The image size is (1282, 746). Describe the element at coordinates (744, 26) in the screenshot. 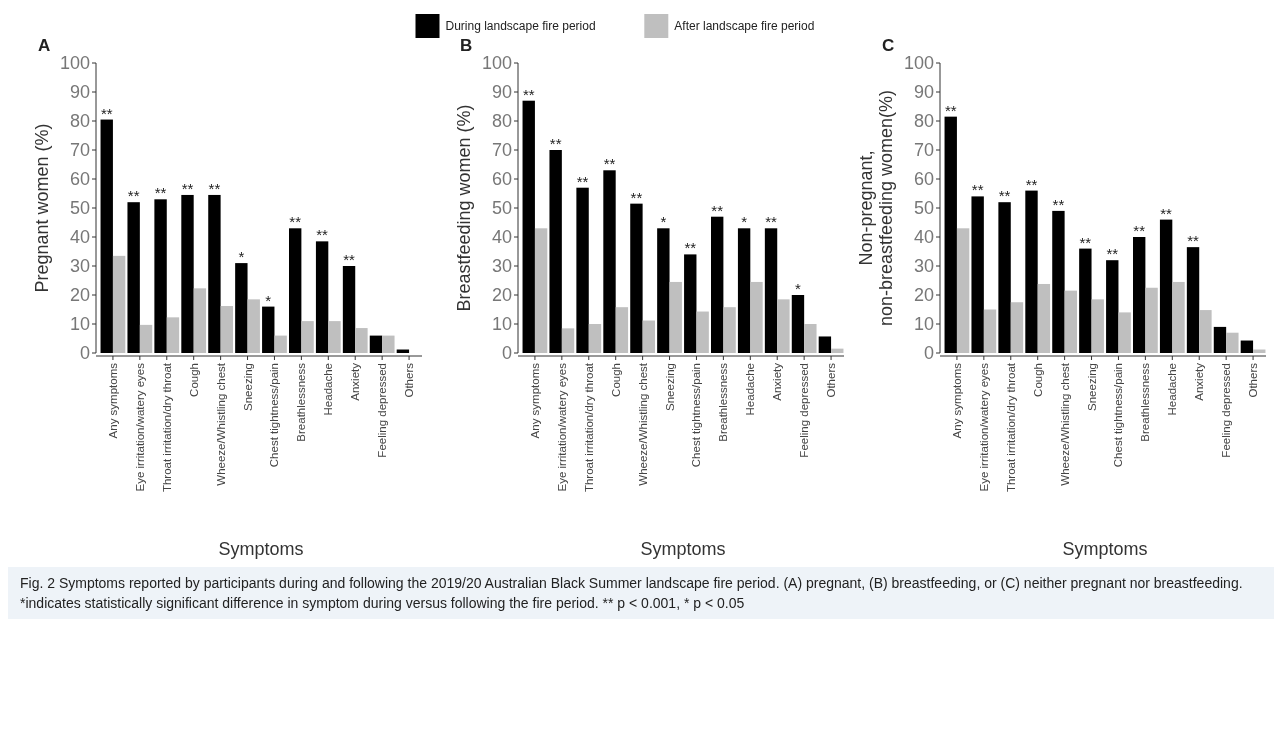

I see `legend-label: After landscape fire period` at that location.